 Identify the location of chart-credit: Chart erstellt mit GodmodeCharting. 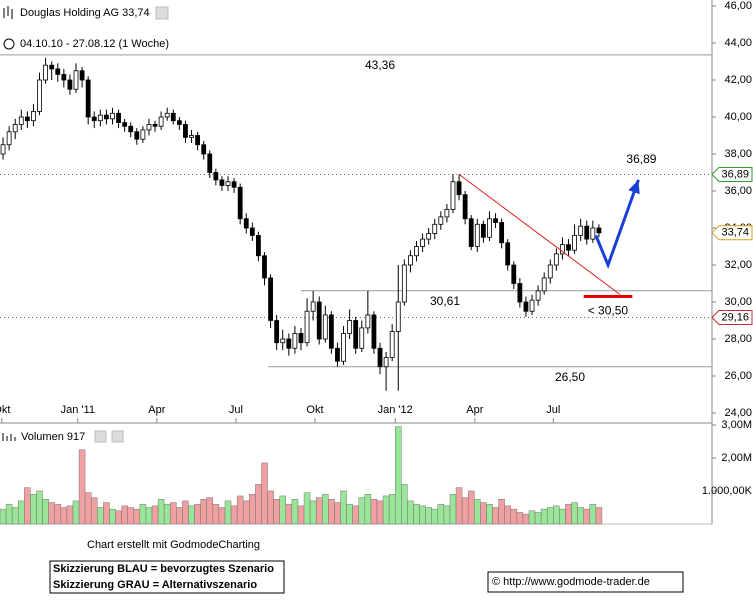
(173, 545).